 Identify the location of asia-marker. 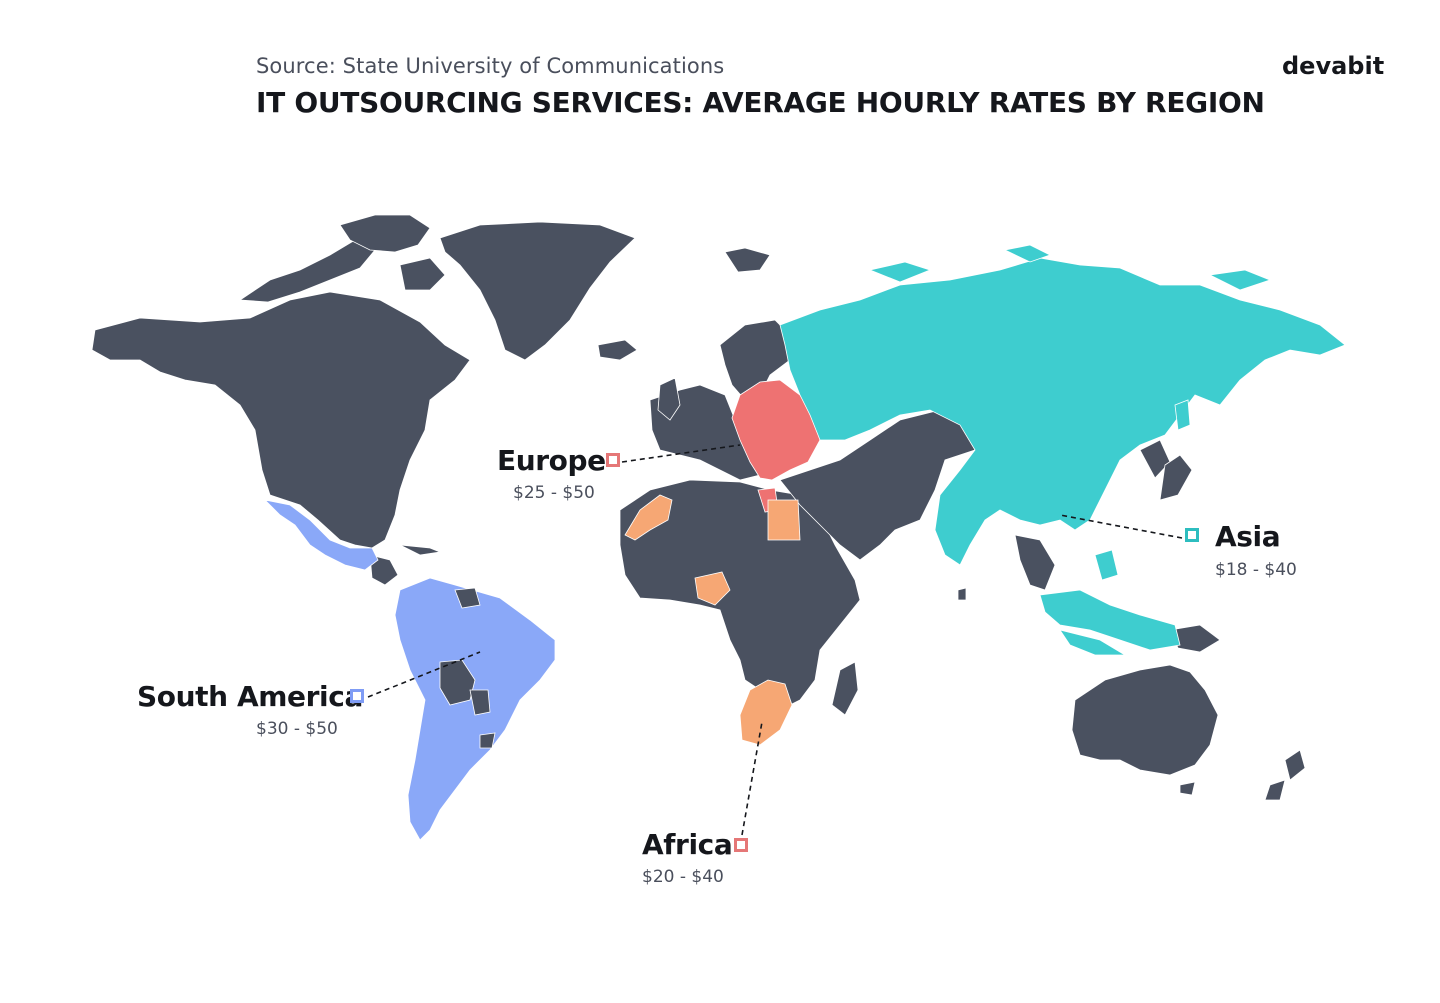
(1192, 535).